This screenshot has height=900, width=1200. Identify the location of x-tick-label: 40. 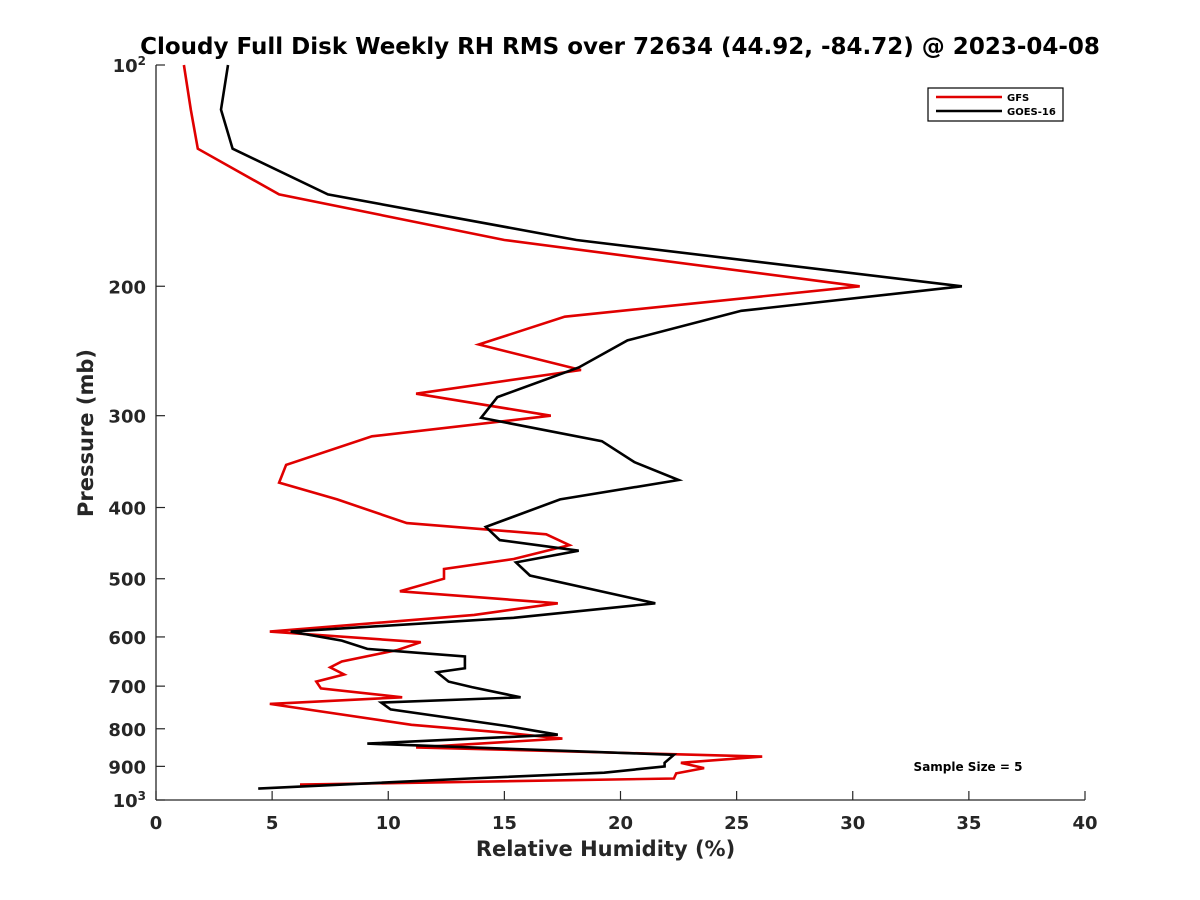
(1084, 823).